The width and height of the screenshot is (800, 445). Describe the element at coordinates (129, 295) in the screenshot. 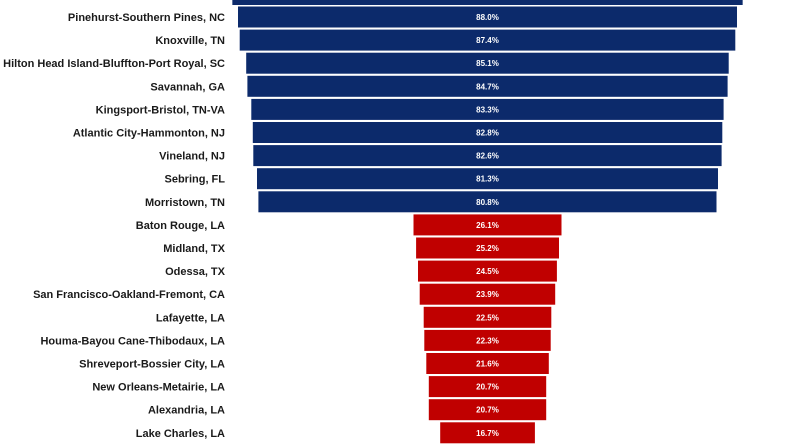

I see `category-label: San Francisco-Oakland-Fremont, CA` at that location.